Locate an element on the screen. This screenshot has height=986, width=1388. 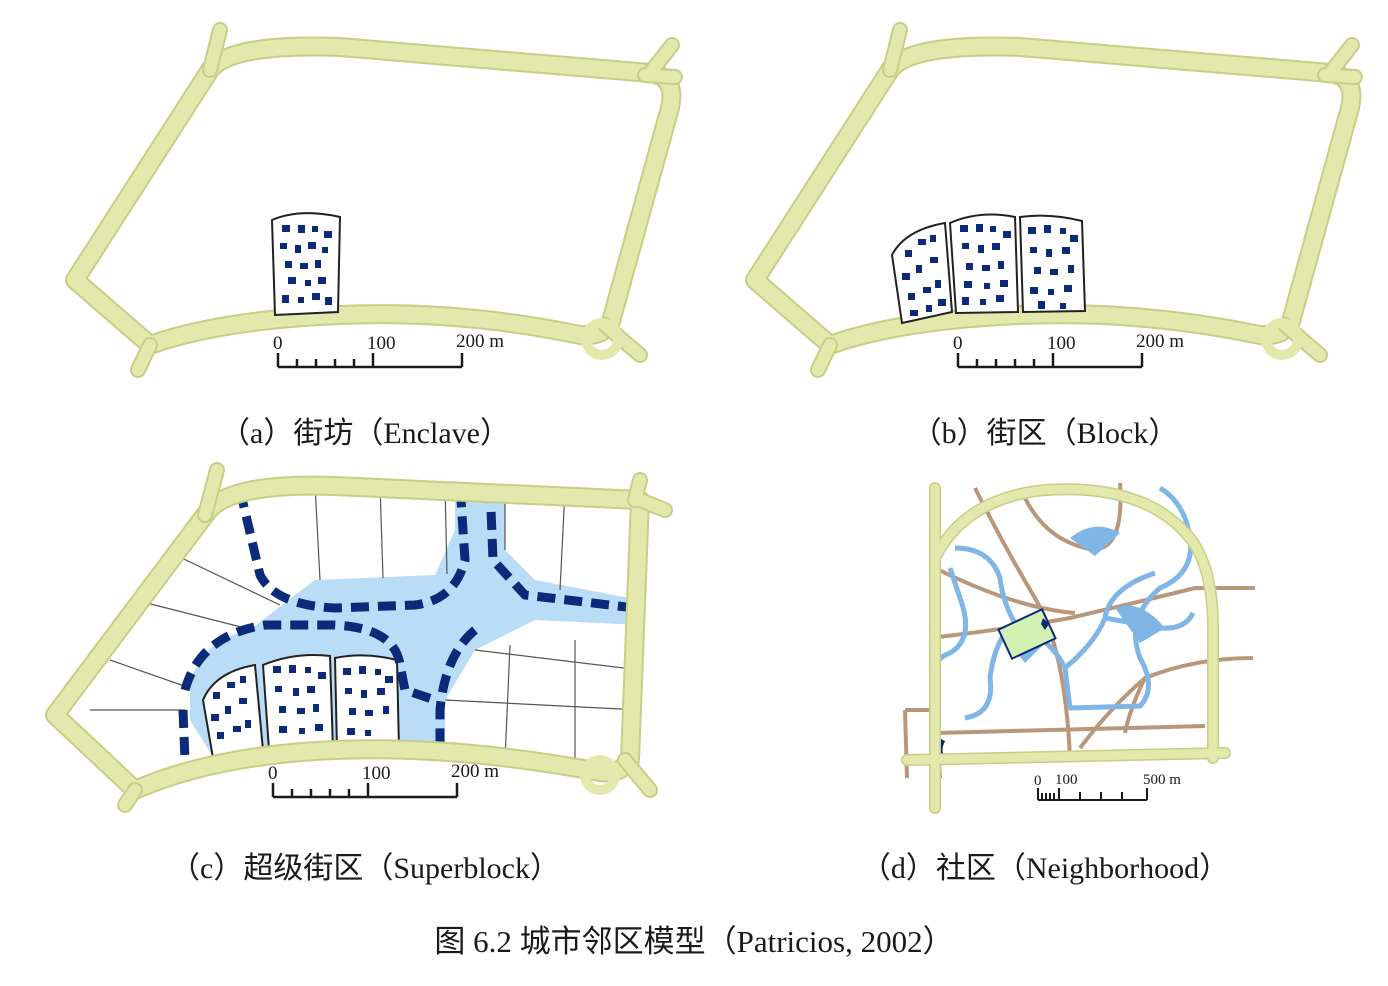
community-building is located at coordinates (1045, 624).